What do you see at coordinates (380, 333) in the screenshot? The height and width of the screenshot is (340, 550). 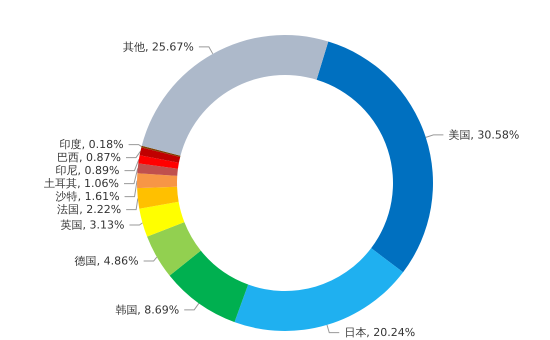 I see `slice-label: 日本, 20.24%` at bounding box center [380, 333].